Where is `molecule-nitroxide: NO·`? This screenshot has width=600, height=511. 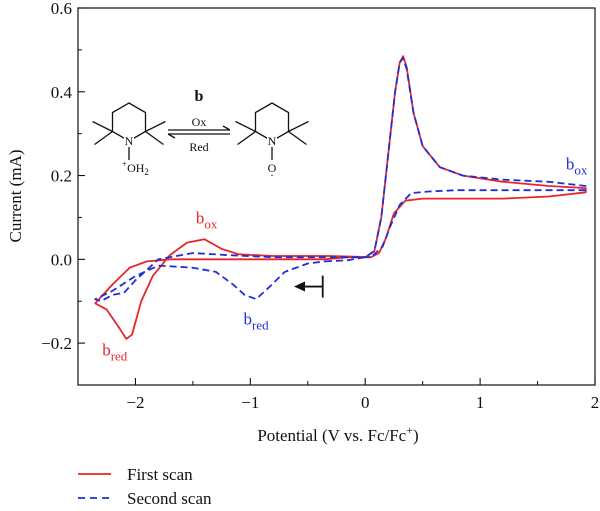
molecule-nitroxide: NO· is located at coordinates (272, 142).